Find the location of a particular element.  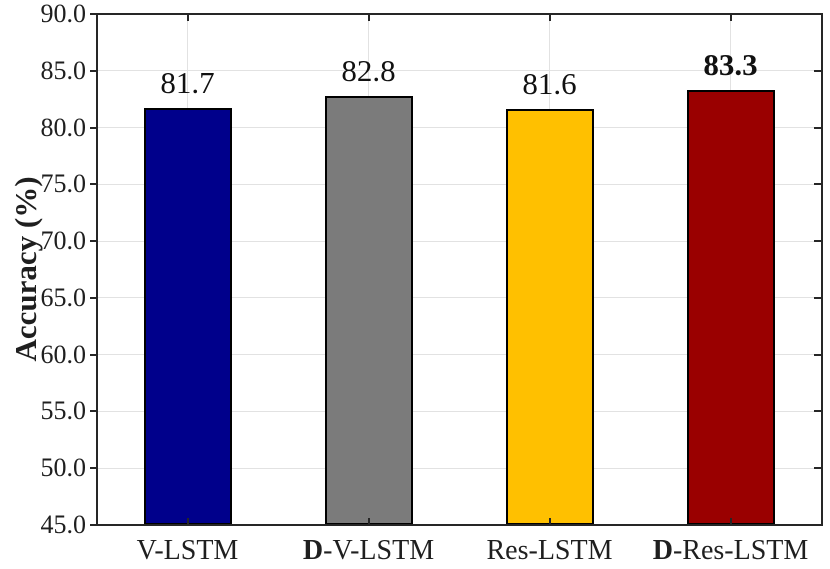

bar-Res-LSTM is located at coordinates (549, 317).